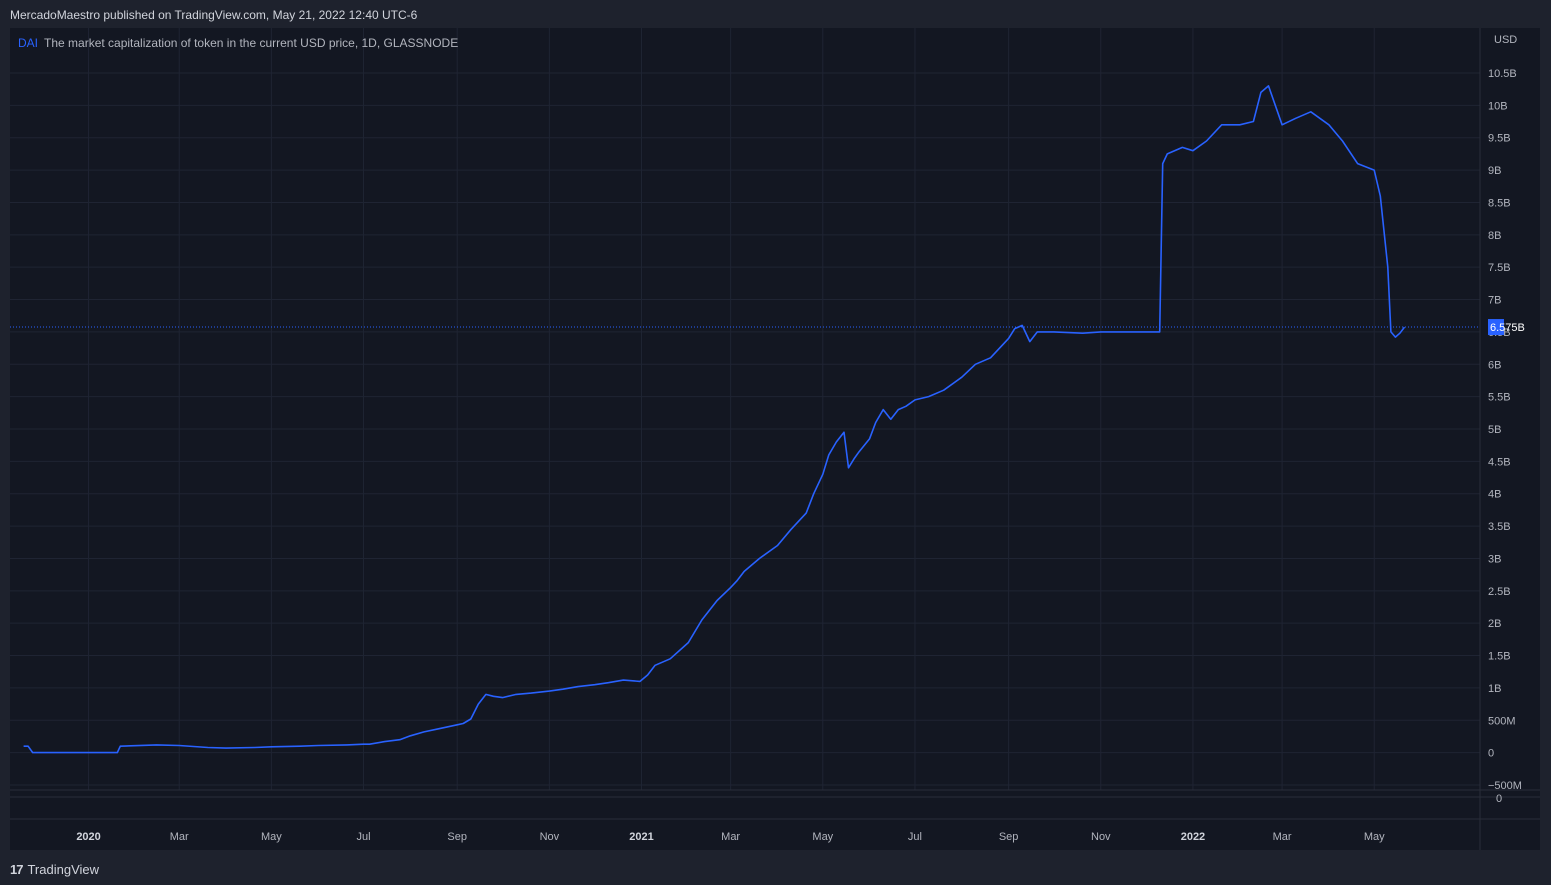  What do you see at coordinates (1193, 837) in the screenshot?
I see `x-tick-label: 2022` at bounding box center [1193, 837].